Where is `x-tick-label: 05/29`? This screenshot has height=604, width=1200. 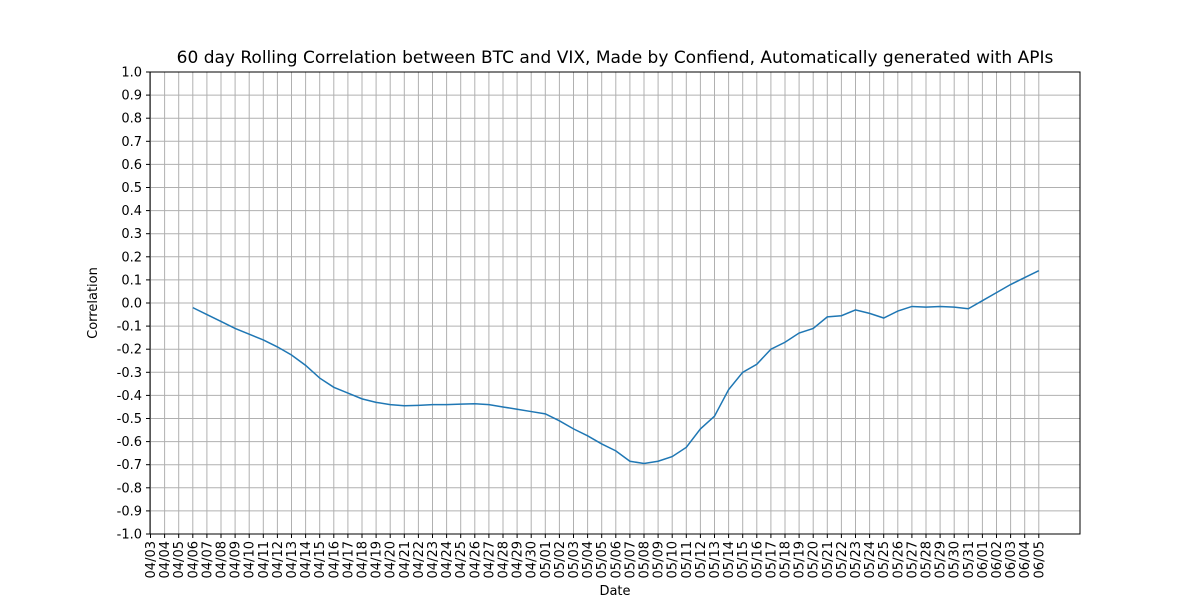 x-tick-label: 05/29 is located at coordinates (941, 559).